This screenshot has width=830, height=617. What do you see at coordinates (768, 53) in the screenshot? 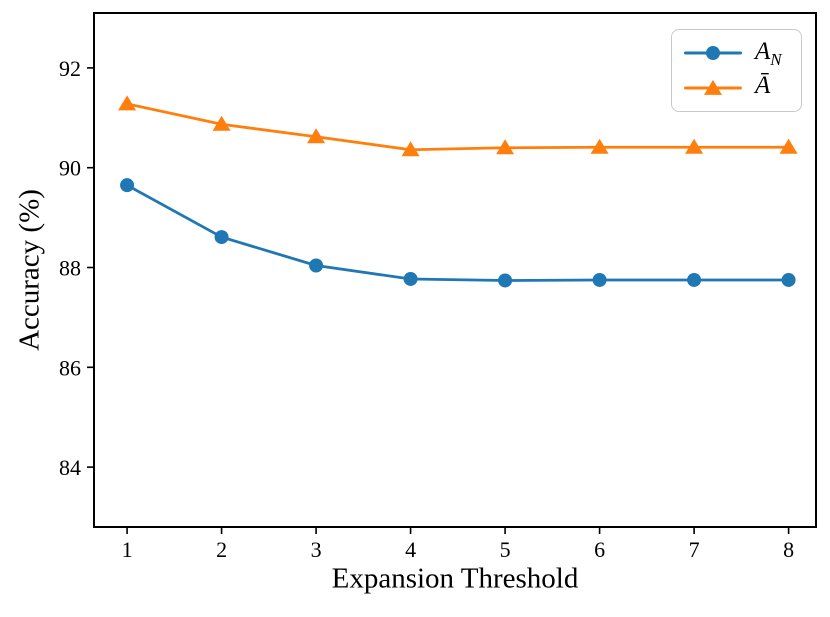
I see `legend-label-an: AN` at bounding box center [768, 53].